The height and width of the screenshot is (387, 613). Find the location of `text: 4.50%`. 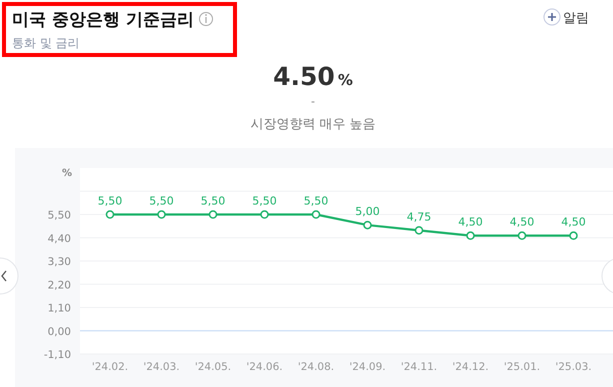

text: 4.50% is located at coordinates (313, 76).